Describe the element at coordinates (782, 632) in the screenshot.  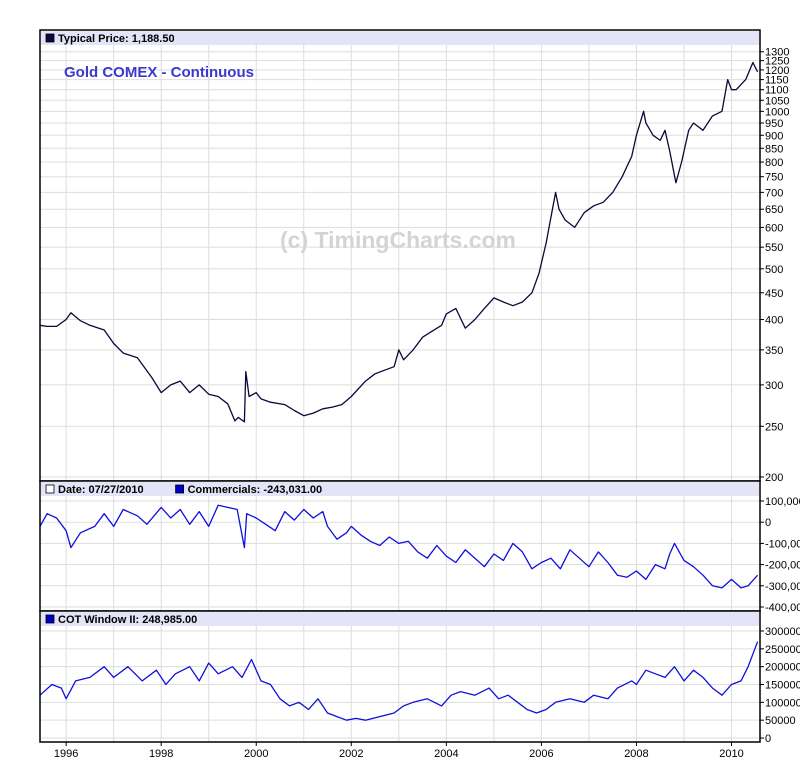
I see `y-tick-label: 300000` at that location.